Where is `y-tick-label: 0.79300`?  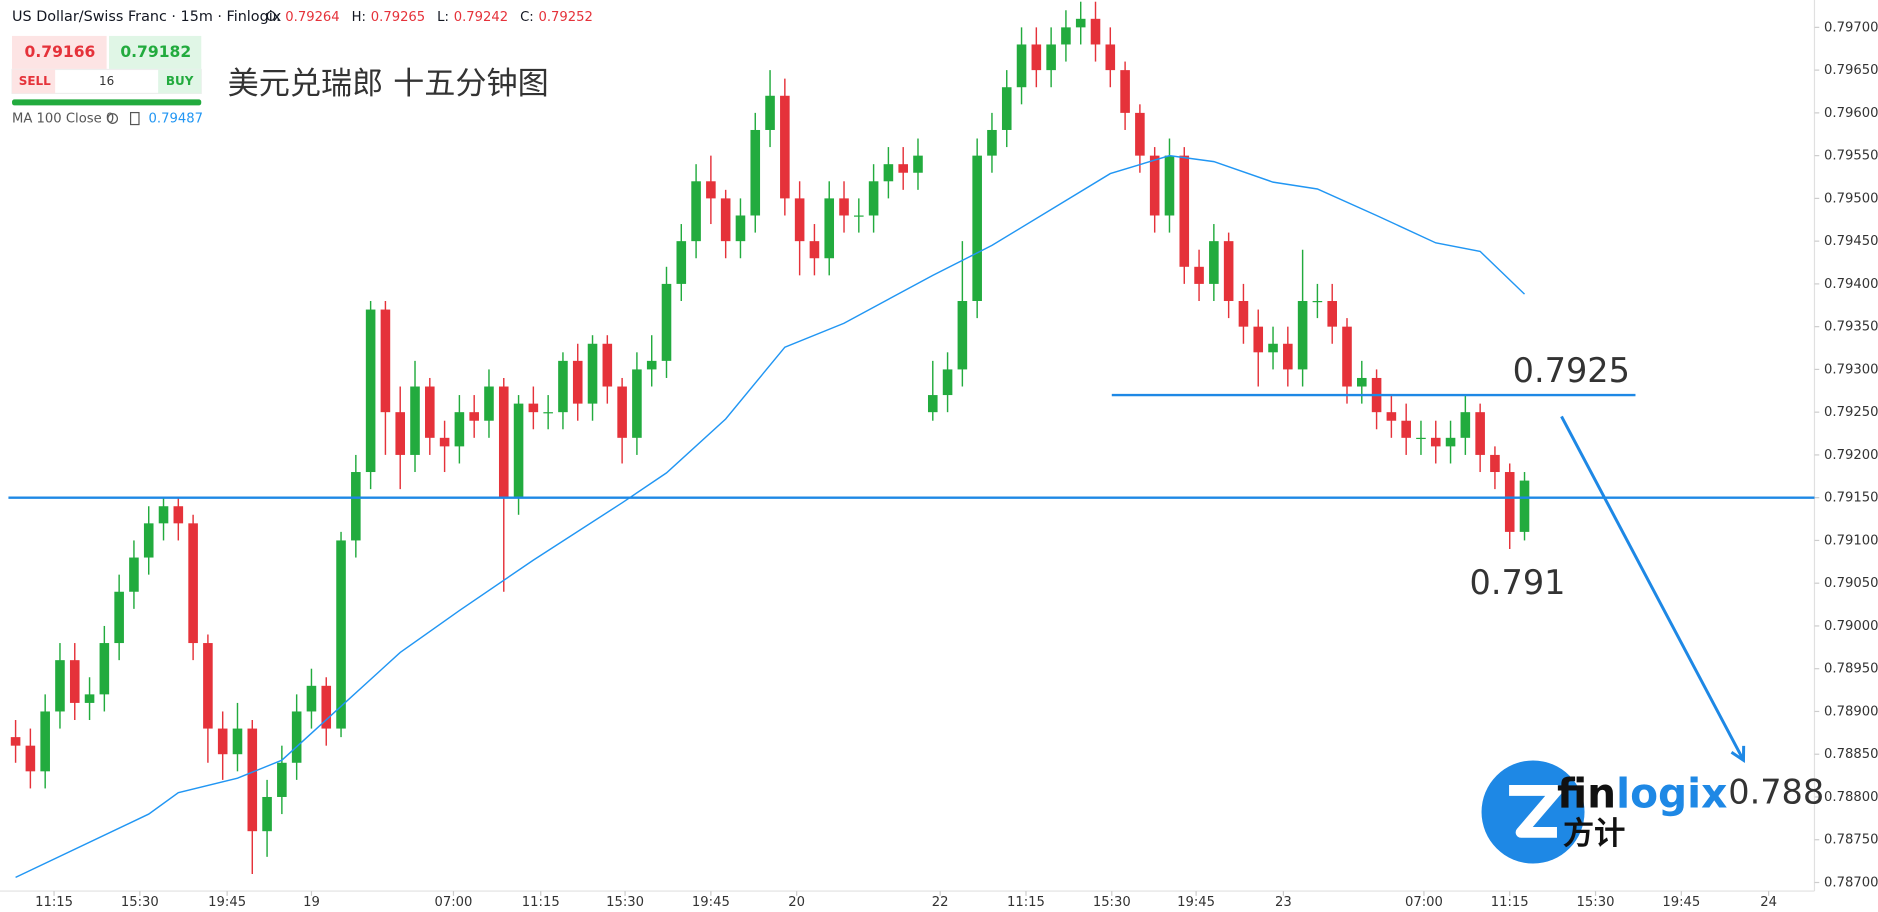
y-tick-label: 0.79300 is located at coordinates (1851, 369).